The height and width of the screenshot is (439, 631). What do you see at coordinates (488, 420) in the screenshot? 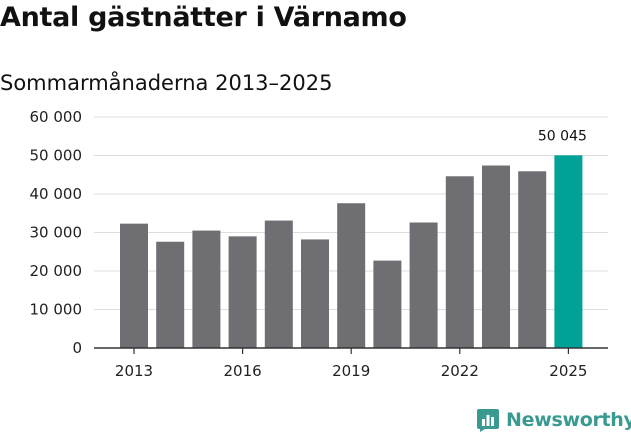
I see `newsworthy-logo-icon` at bounding box center [488, 420].